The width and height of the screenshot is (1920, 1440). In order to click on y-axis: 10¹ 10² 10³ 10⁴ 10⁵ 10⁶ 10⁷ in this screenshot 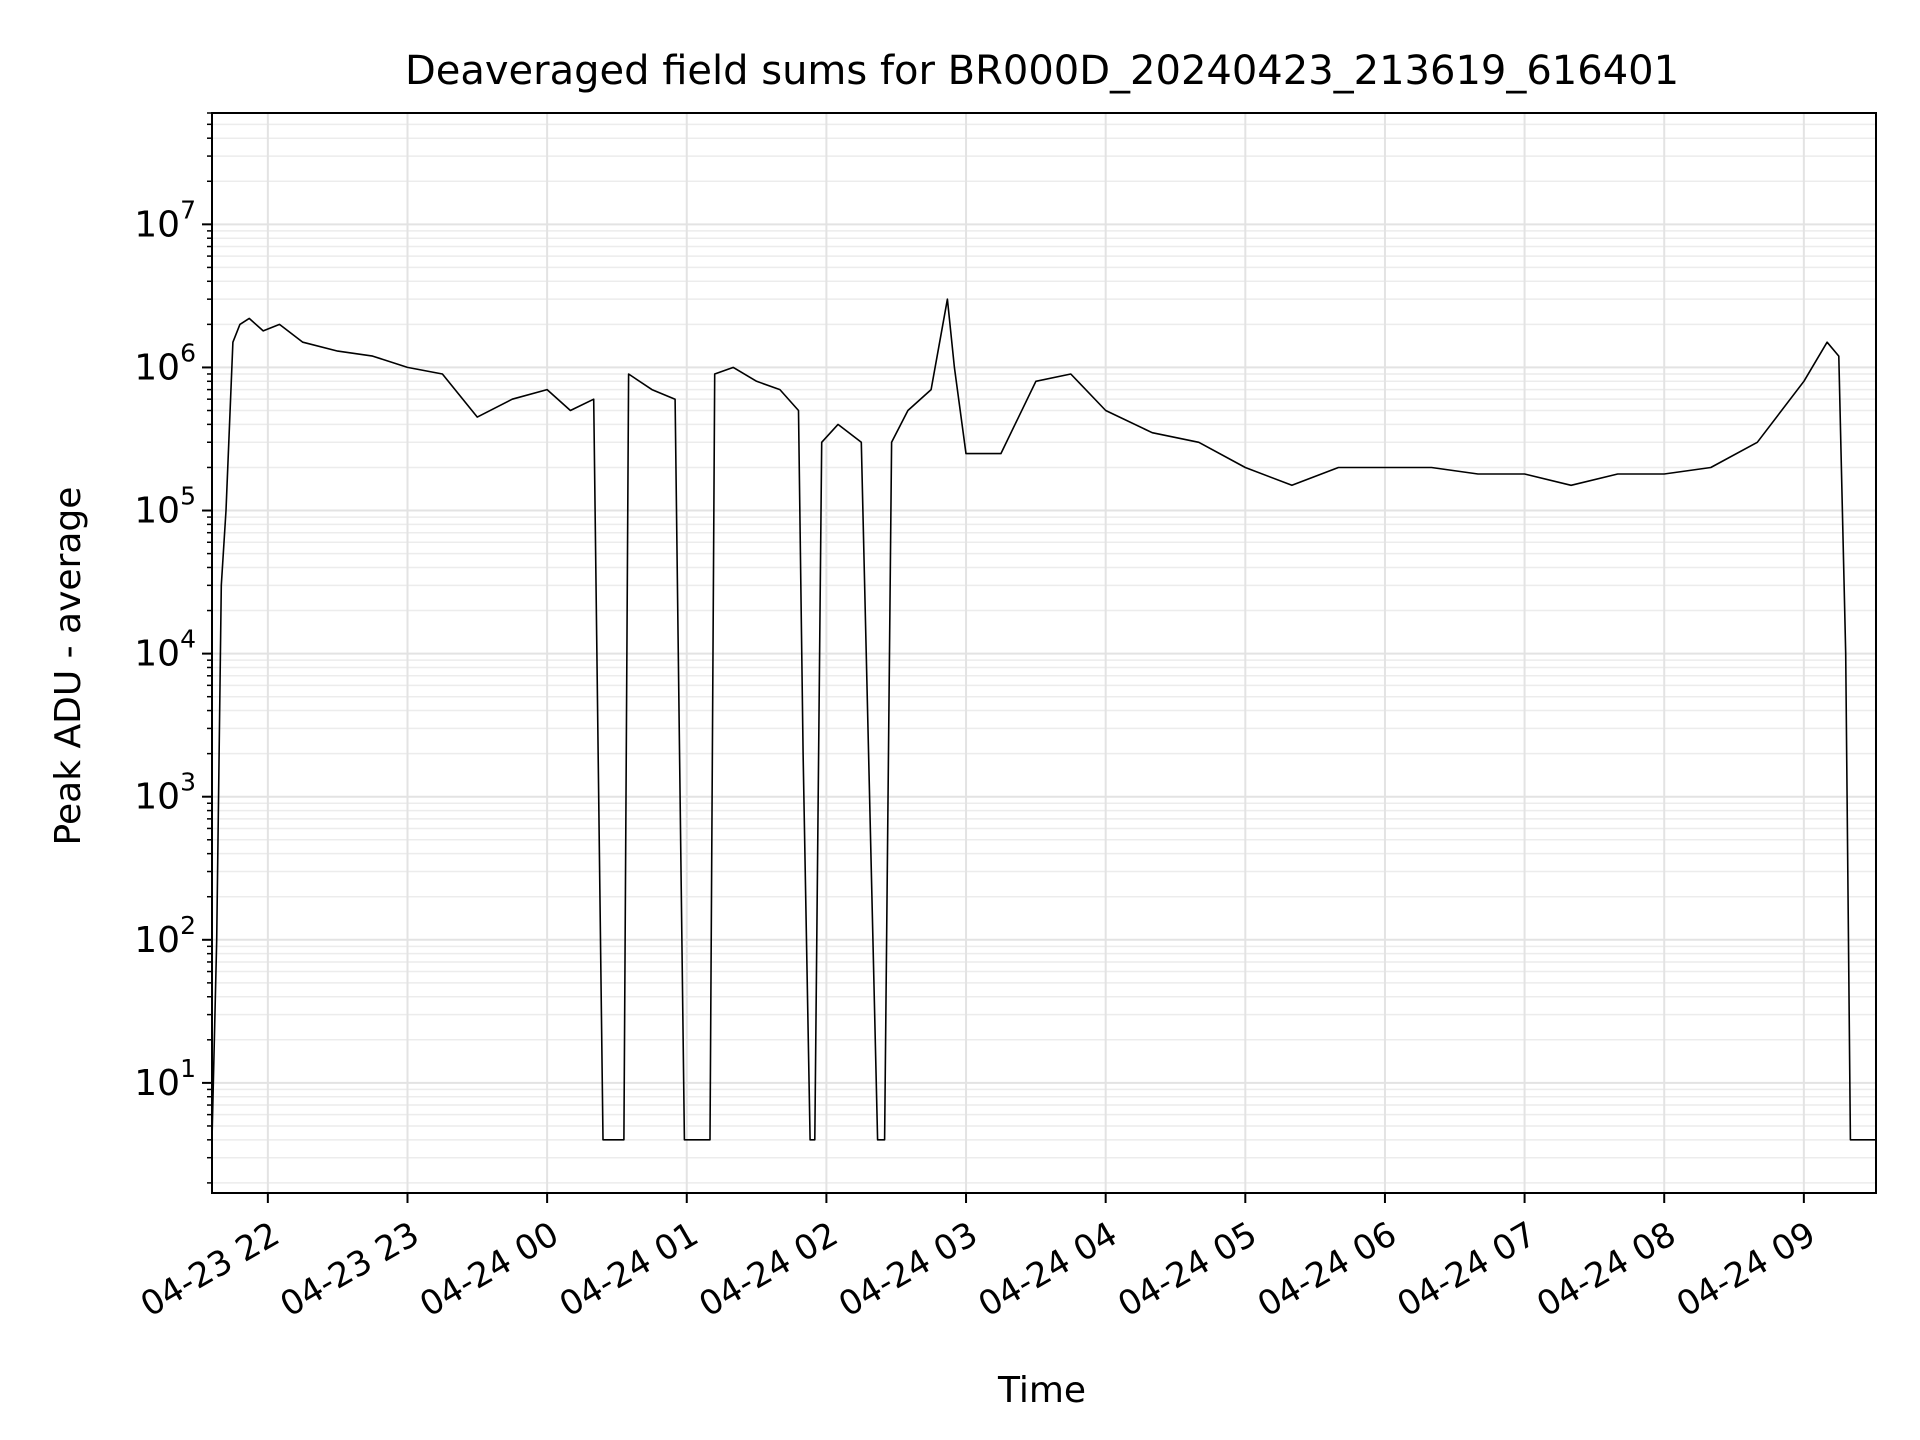, I will do `click(173, 648)`.